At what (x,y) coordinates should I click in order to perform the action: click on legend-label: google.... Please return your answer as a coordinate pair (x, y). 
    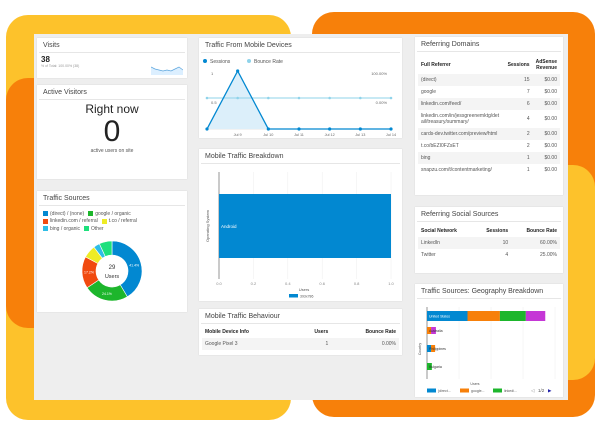
    Looking at the image, I should click on (477, 391).